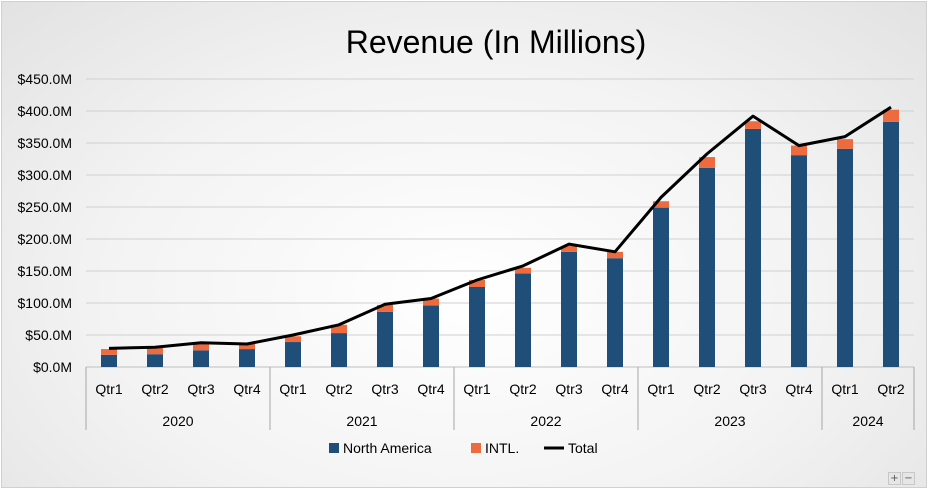 The image size is (930, 491). What do you see at coordinates (496, 42) in the screenshot?
I see `chart-title: Revenue (In Millions)` at bounding box center [496, 42].